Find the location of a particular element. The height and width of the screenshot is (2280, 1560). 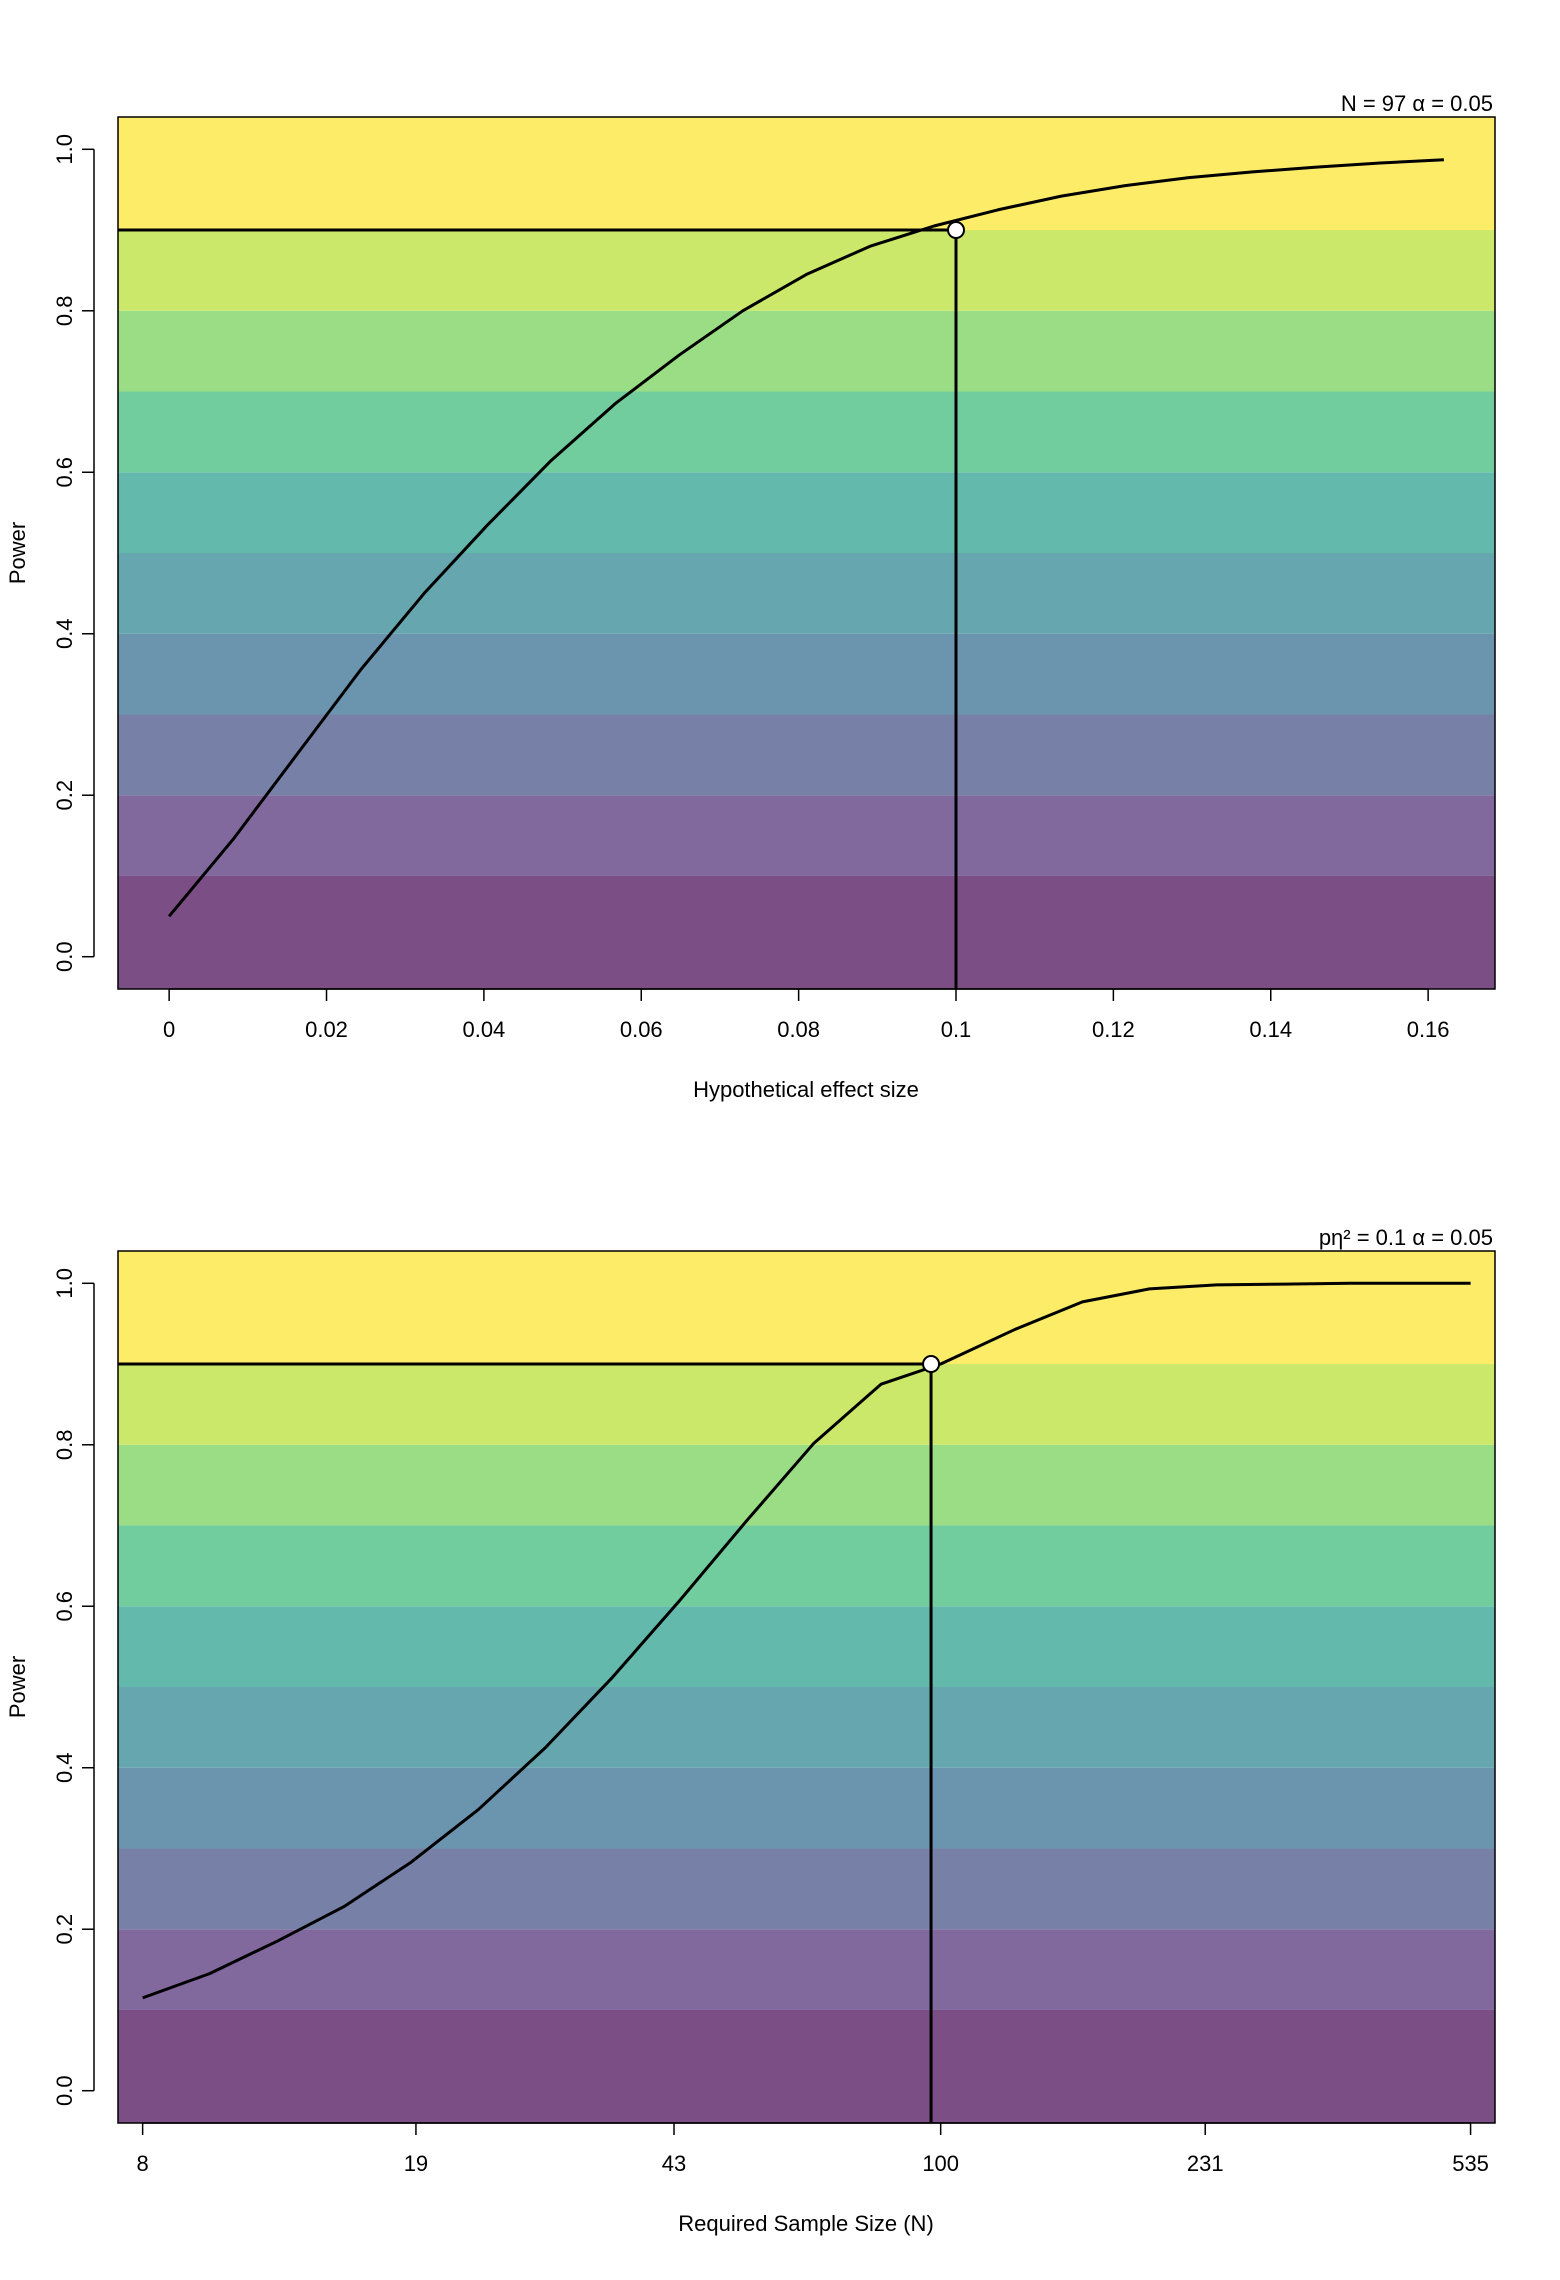

x-tick-label: 0.08 is located at coordinates (798, 1029).